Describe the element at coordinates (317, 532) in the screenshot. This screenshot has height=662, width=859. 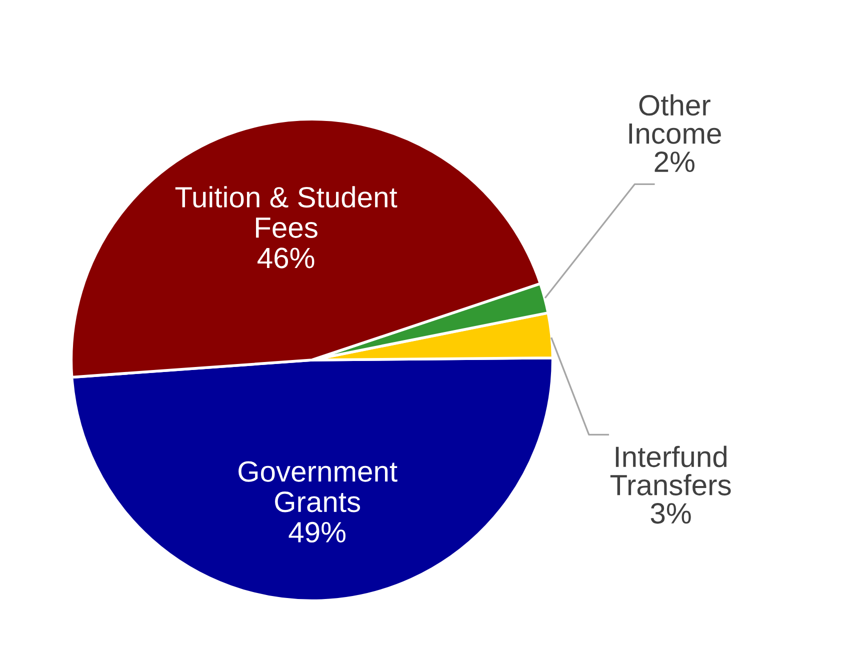
I see `data-label: 49%` at that location.